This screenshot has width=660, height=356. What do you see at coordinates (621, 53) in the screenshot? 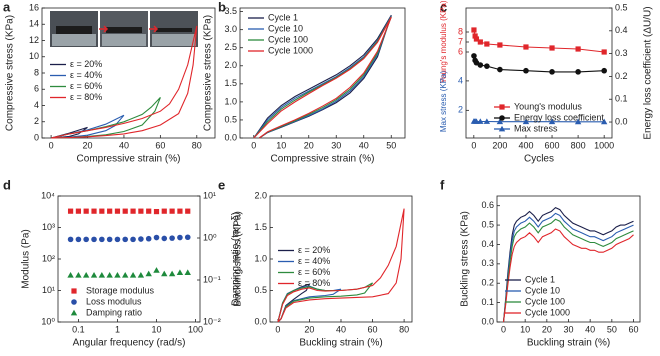
I see `y2-tick-label: 0.3` at bounding box center [621, 53].